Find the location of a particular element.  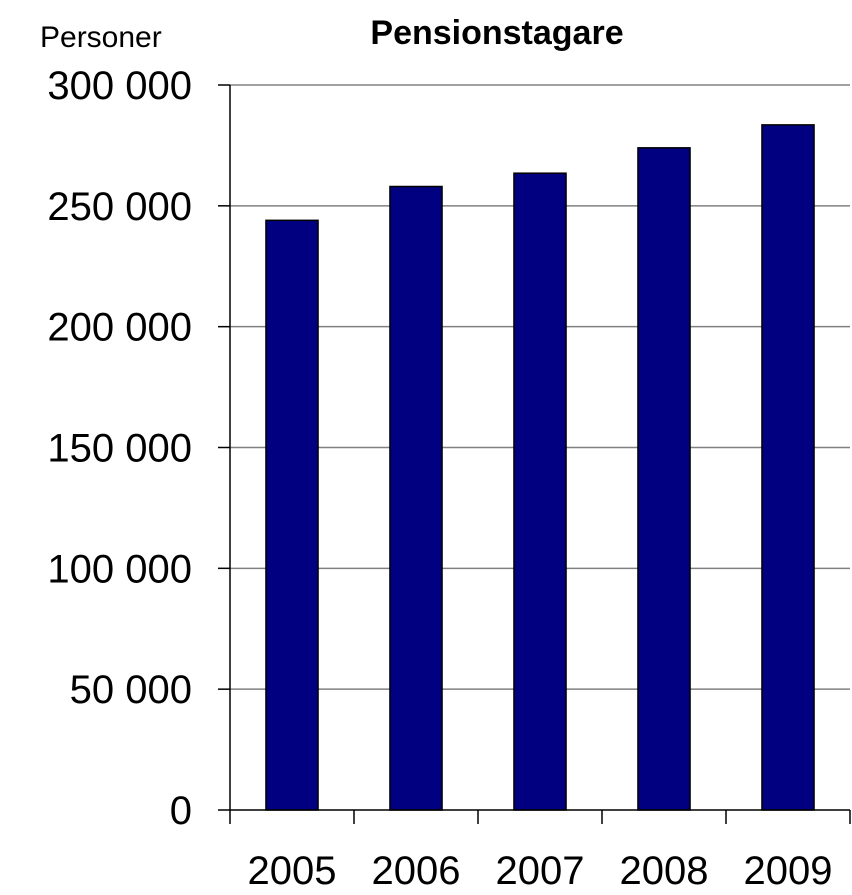

bar-2006 is located at coordinates (416, 498).